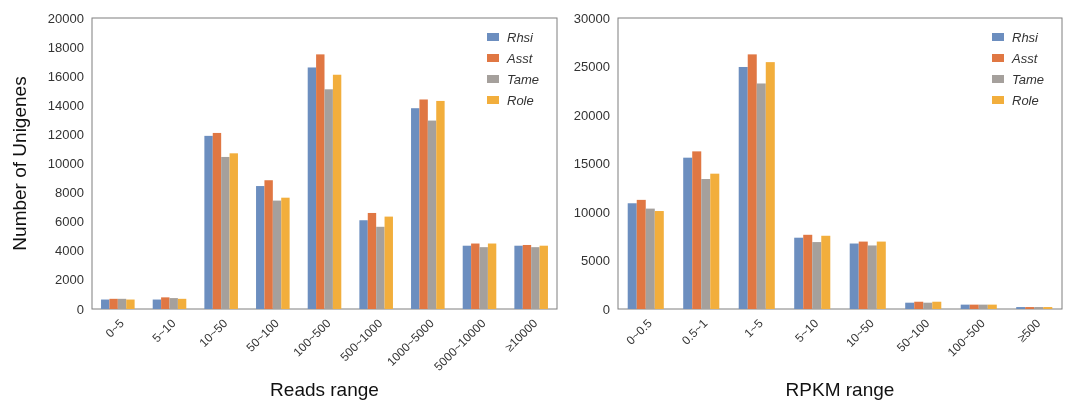 This screenshot has height=405, width=1067. Describe the element at coordinates (324, 389) in the screenshot. I see `x-axis-title: Reads range` at that location.